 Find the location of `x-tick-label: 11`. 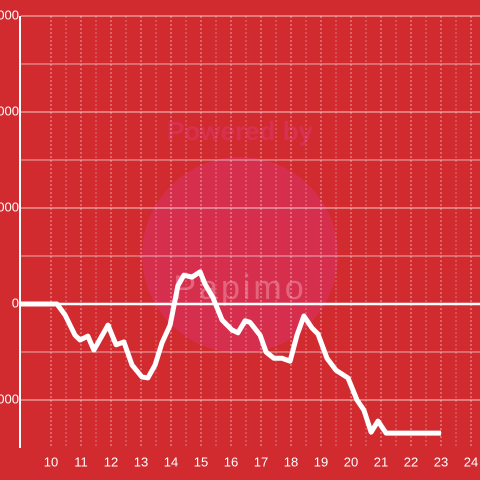

x-tick-label: 11 is located at coordinates (81, 461).